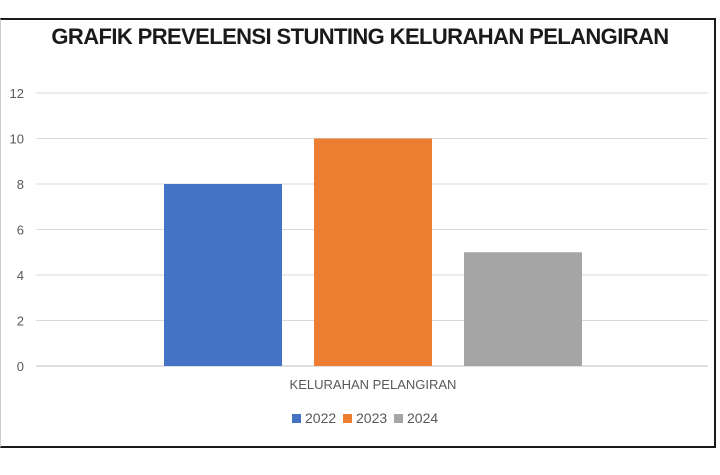 This screenshot has height=475, width=720. Describe the element at coordinates (371, 418) in the screenshot. I see `legend-label-2023: 2023` at that location.